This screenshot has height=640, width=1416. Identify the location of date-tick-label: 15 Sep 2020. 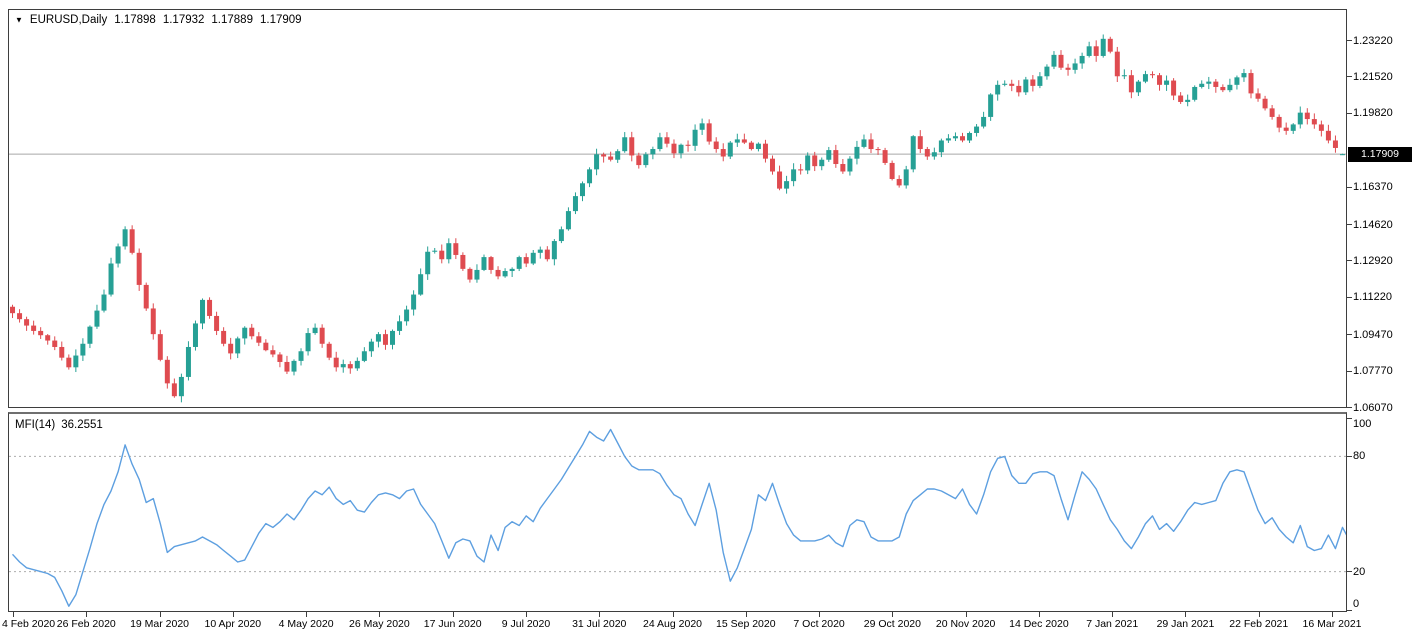
(746, 624).